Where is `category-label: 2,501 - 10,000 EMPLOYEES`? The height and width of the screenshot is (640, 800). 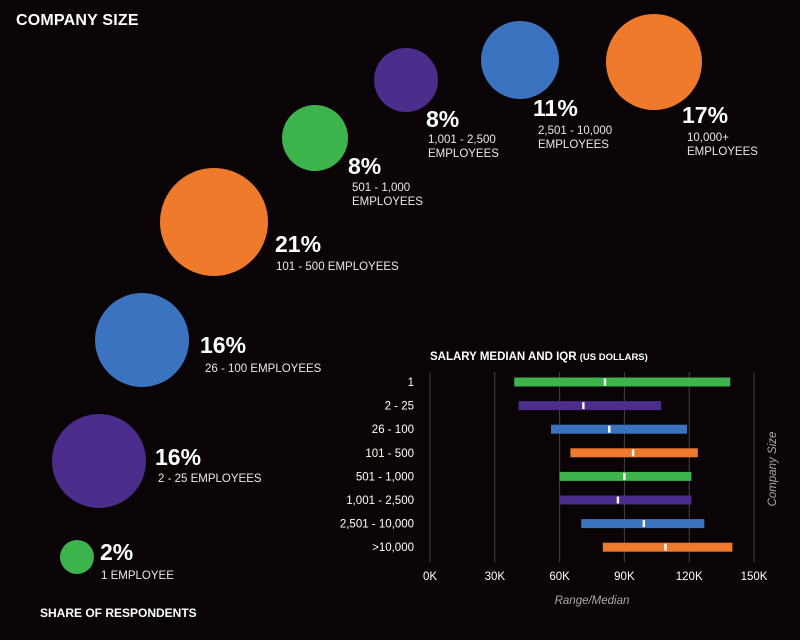 category-label: 2,501 - 10,000 EMPLOYEES is located at coordinates (575, 138).